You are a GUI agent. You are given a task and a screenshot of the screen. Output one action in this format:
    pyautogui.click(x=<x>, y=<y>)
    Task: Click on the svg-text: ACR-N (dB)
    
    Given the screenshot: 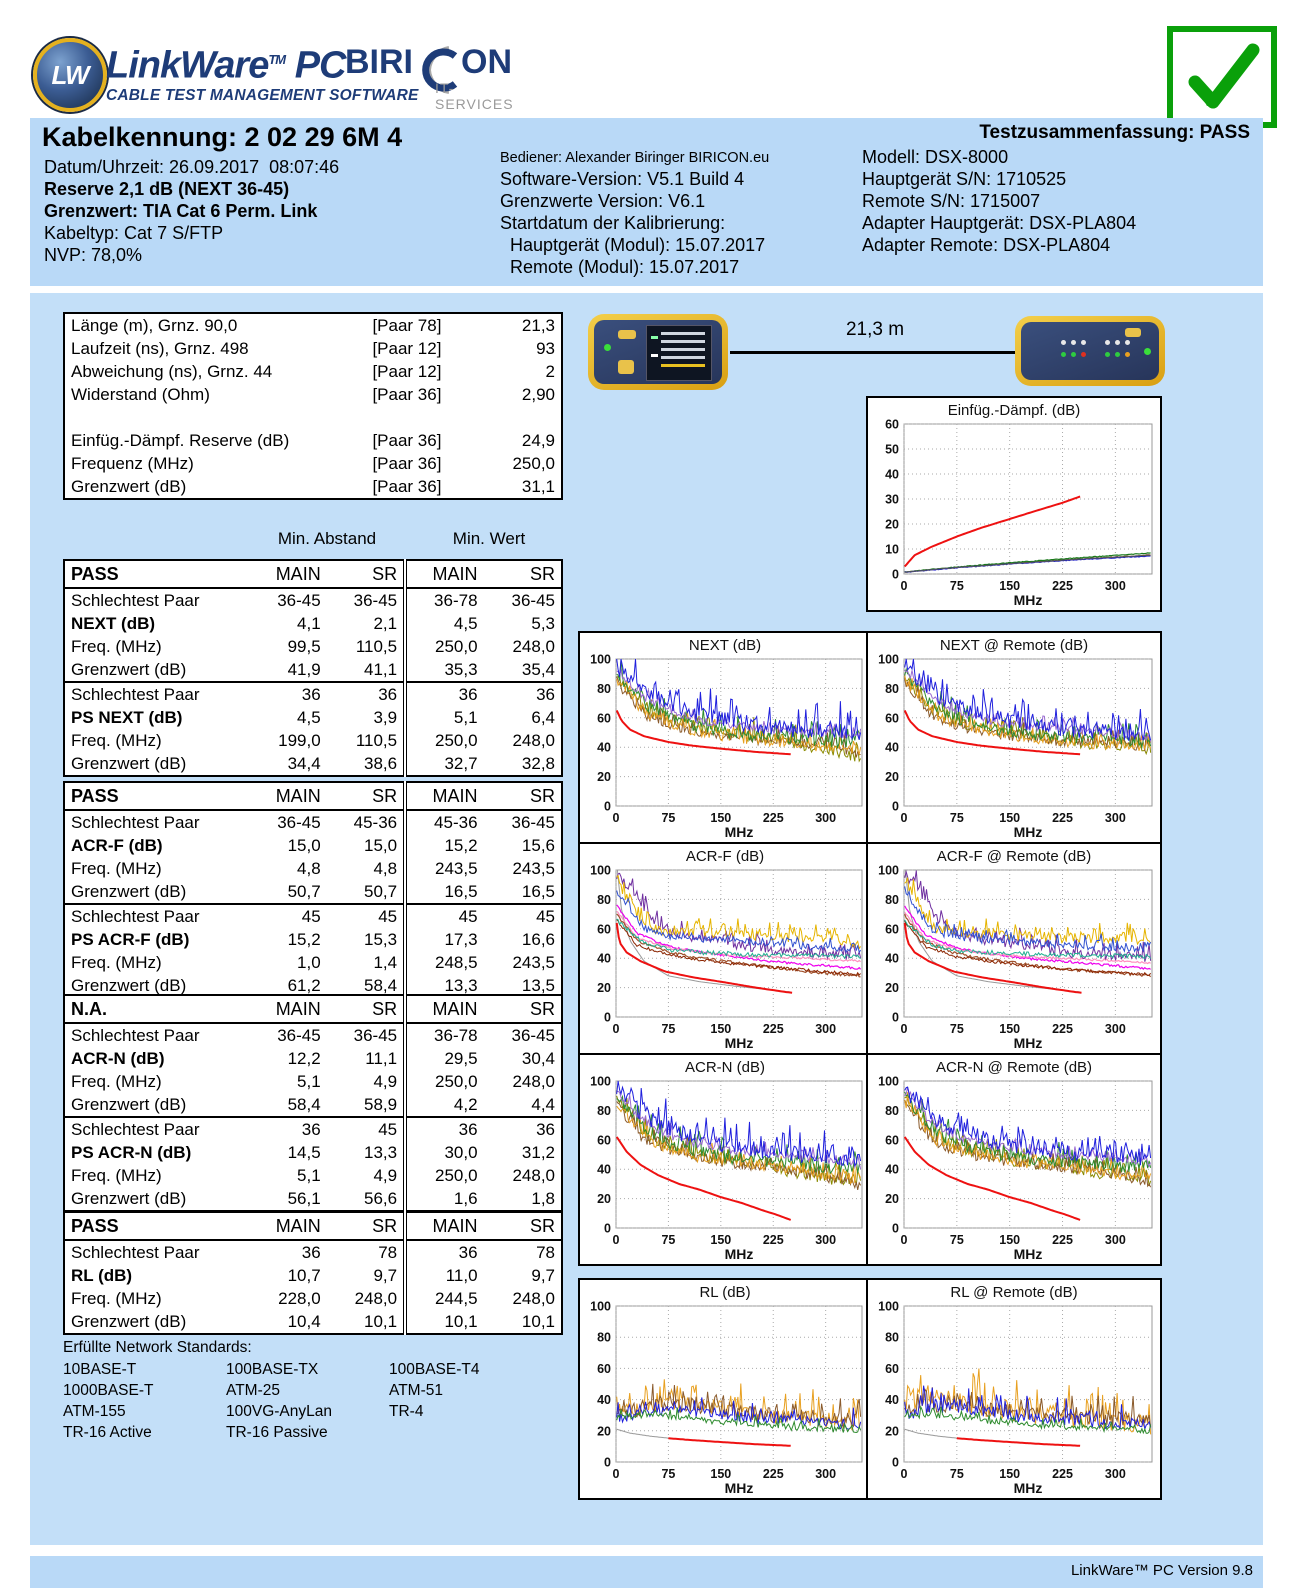 What is the action you would take?
    pyautogui.click(x=725, y=1067)
    